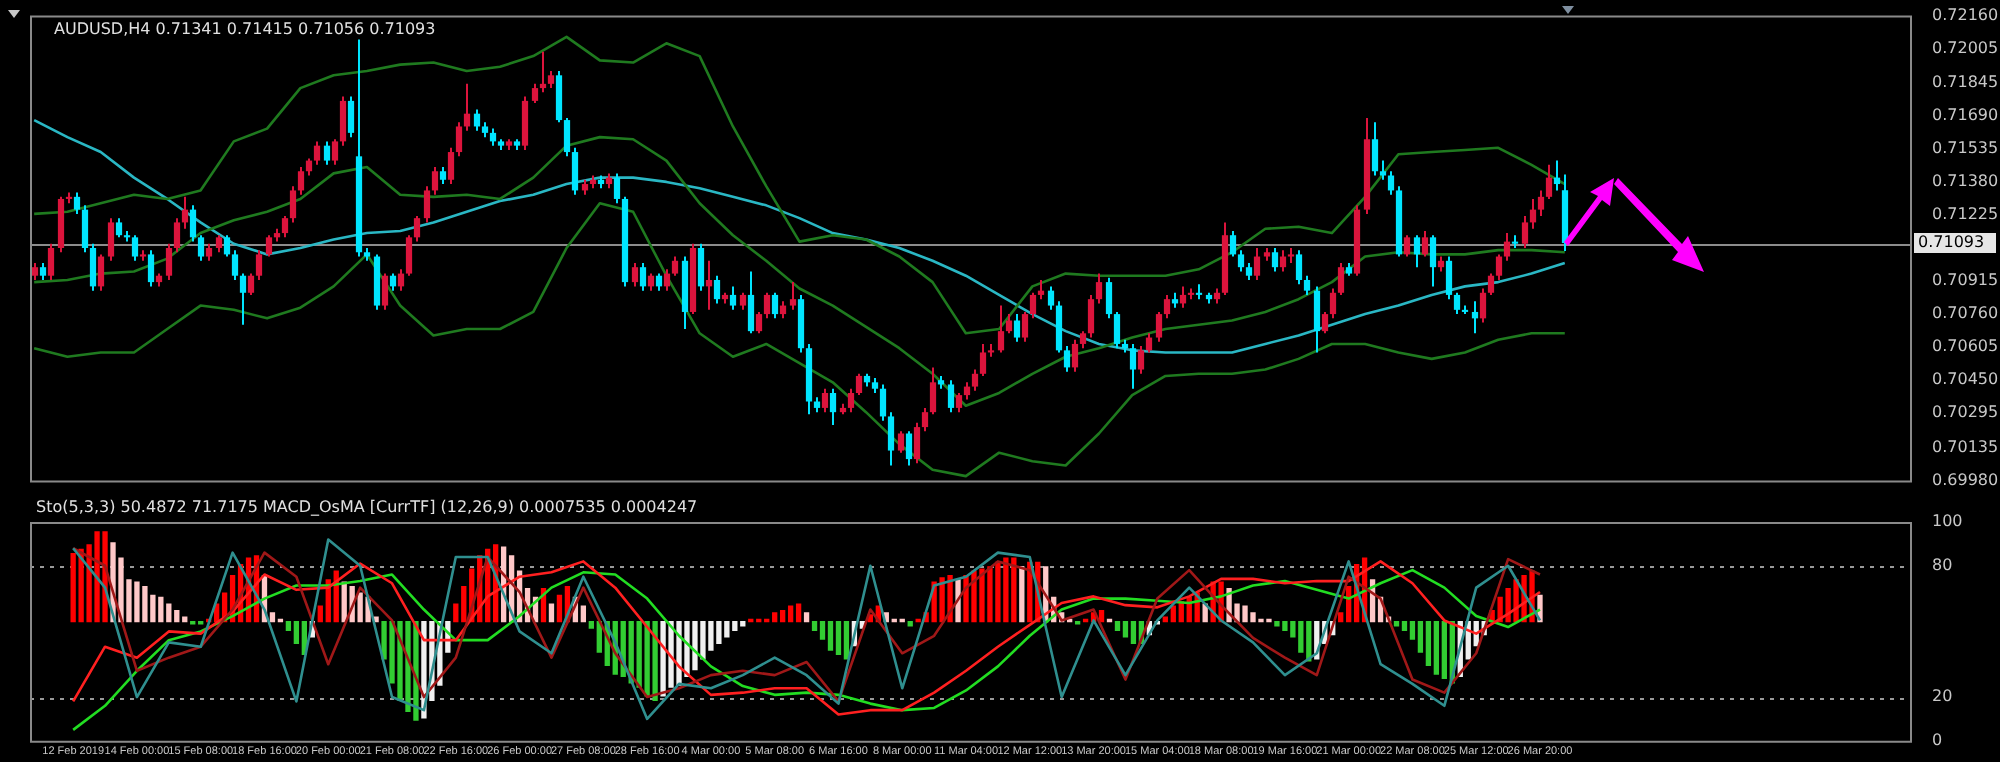 Image resolution: width=2000 pixels, height=762 pixels. Describe the element at coordinates (1965, 446) in the screenshot. I see `y-tick-label: 0.70135` at that location.